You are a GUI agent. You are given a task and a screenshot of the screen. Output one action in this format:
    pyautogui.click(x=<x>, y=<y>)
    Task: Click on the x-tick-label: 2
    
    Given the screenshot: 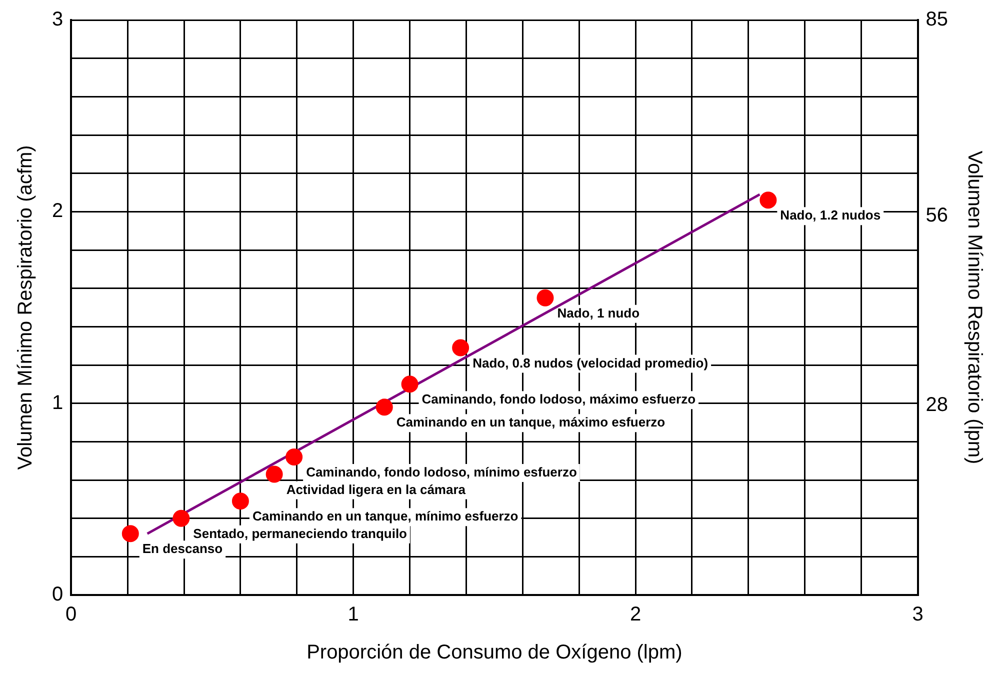 What is the action you would take?
    pyautogui.click(x=636, y=615)
    